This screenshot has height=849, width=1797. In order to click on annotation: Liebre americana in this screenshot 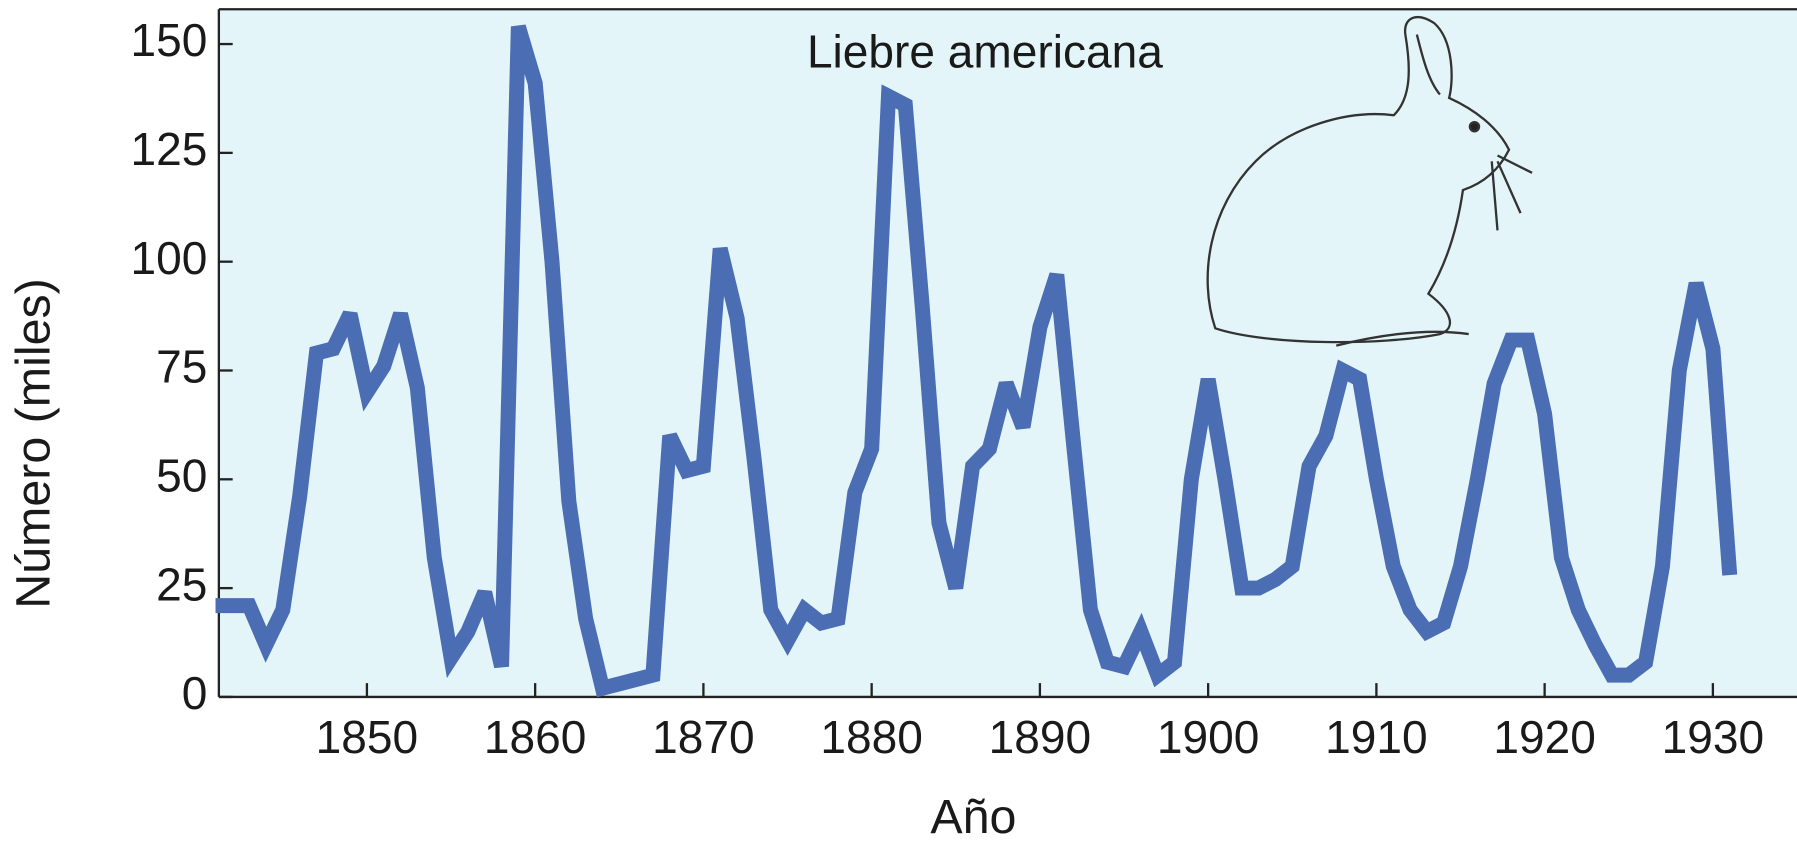, I will do `click(985, 51)`.